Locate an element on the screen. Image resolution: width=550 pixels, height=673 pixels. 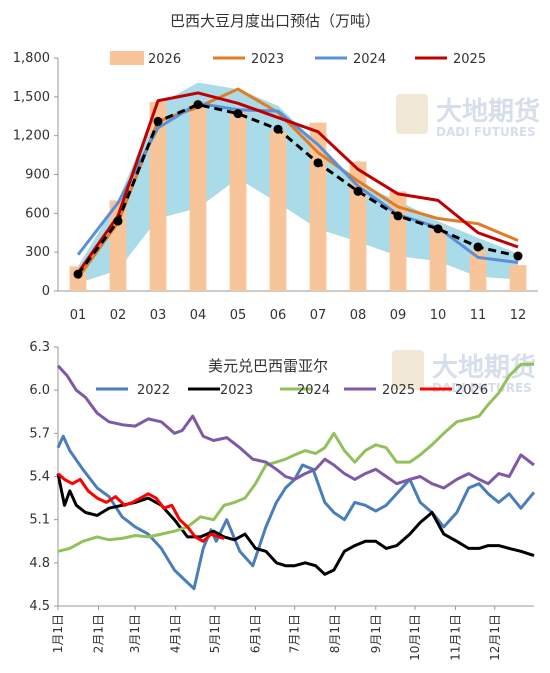
chart2-title: 美元兑巴西雷亚尔 is located at coordinates (268, 366).